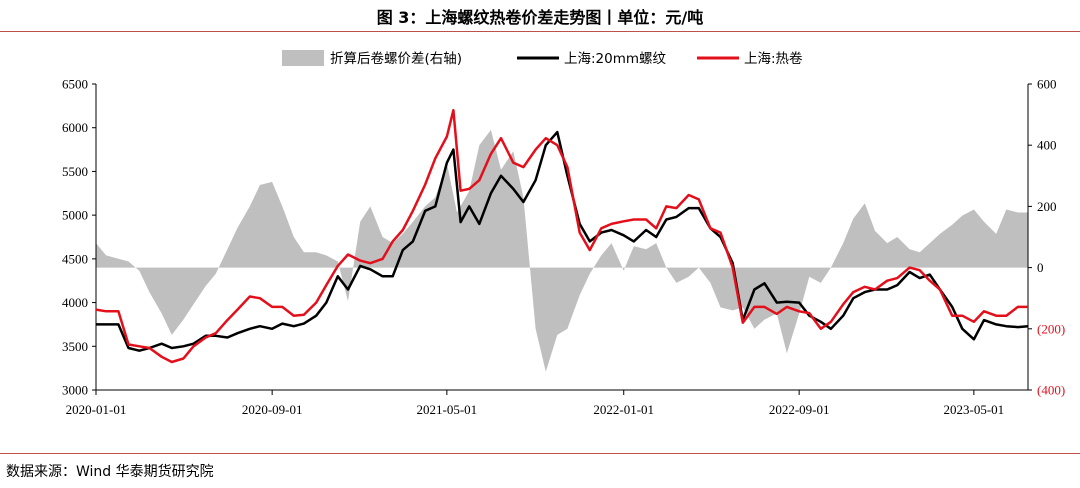  Describe the element at coordinates (1051, 328) in the screenshot. I see `right-tick-label: (200)` at that location.